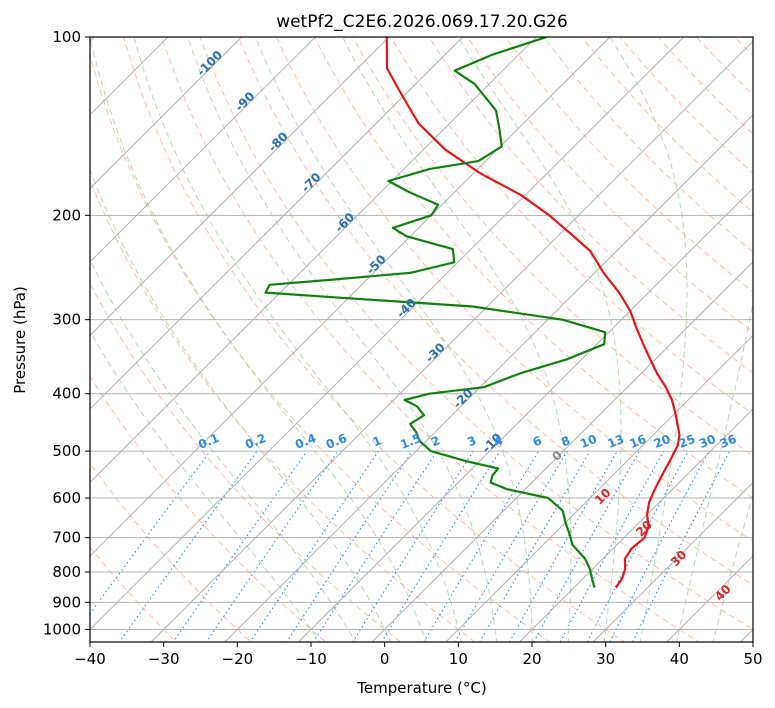 This screenshot has width=775, height=708. Describe the element at coordinates (615, 441) in the screenshot. I see `mixing-ratio-label: 13` at that location.